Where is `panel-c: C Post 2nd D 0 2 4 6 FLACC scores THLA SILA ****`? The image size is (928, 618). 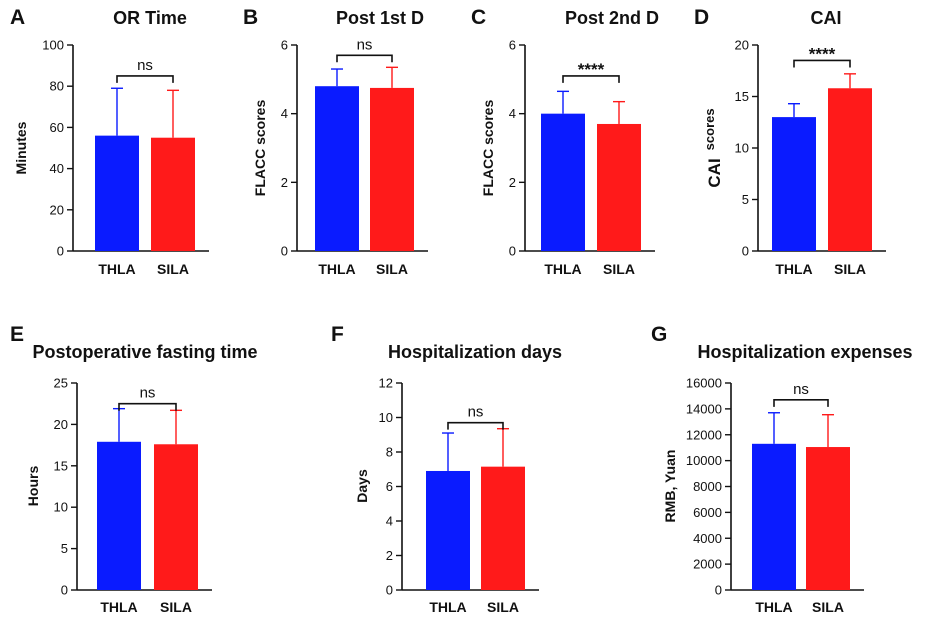 panel-c: C Post 2nd D 0 2 4 6 FLACC scores THLA SILA **** is located at coordinates (565, 141).